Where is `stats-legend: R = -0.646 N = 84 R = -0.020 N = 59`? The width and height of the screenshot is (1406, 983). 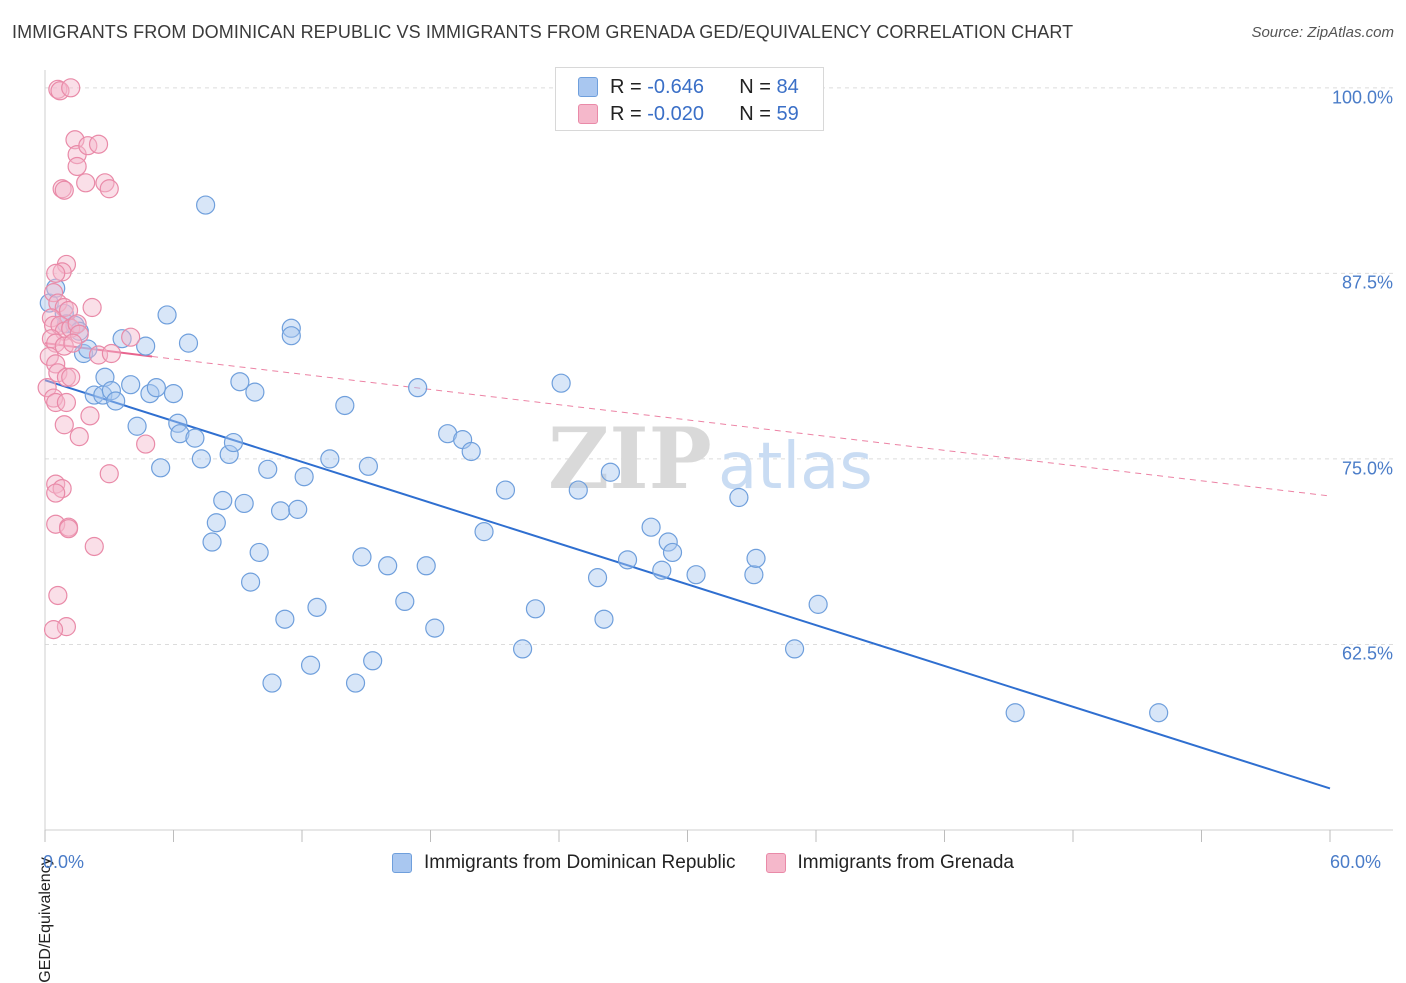
stats-legend: R = -0.646 N = 84 R = -0.020 N = 59 is located at coordinates (689, 99).